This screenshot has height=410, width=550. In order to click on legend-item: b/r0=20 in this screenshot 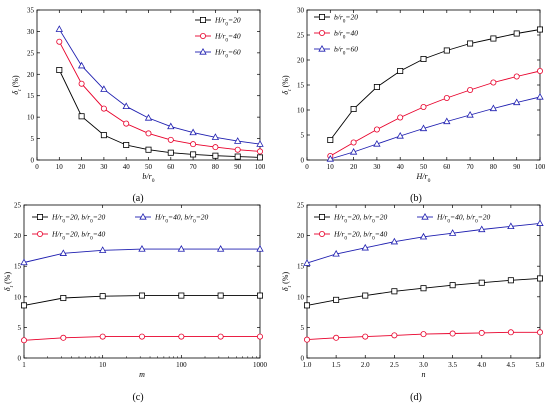, I will do `click(336, 19)`.